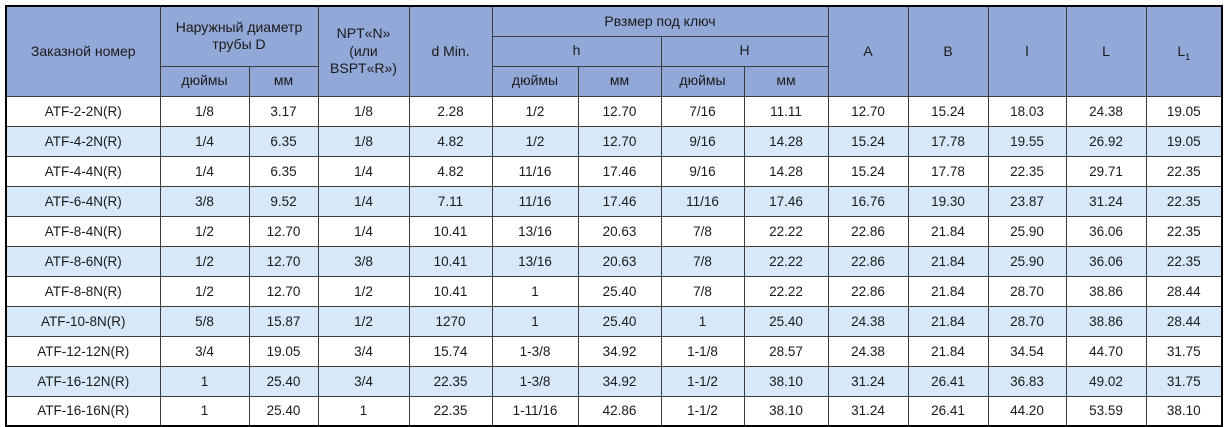 The height and width of the screenshot is (427, 1226). I want to click on value-cell: 31.24, so click(1106, 201).